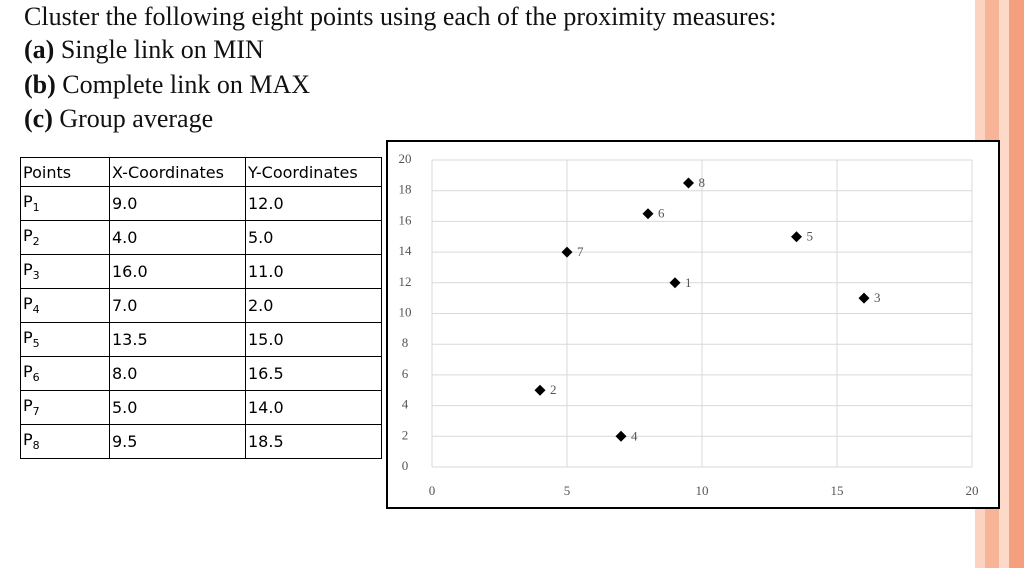 Image resolution: width=1024 pixels, height=568 pixels. Describe the element at coordinates (65, 373) in the screenshot. I see `point-cell: P6` at that location.